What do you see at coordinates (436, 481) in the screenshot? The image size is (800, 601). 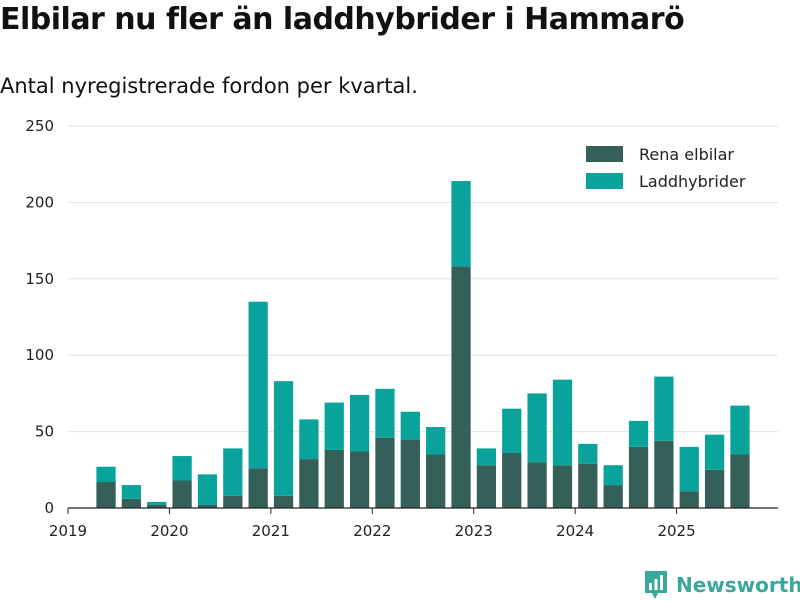 I see `bar-rena-elbilar-2022-Q3` at bounding box center [436, 481].